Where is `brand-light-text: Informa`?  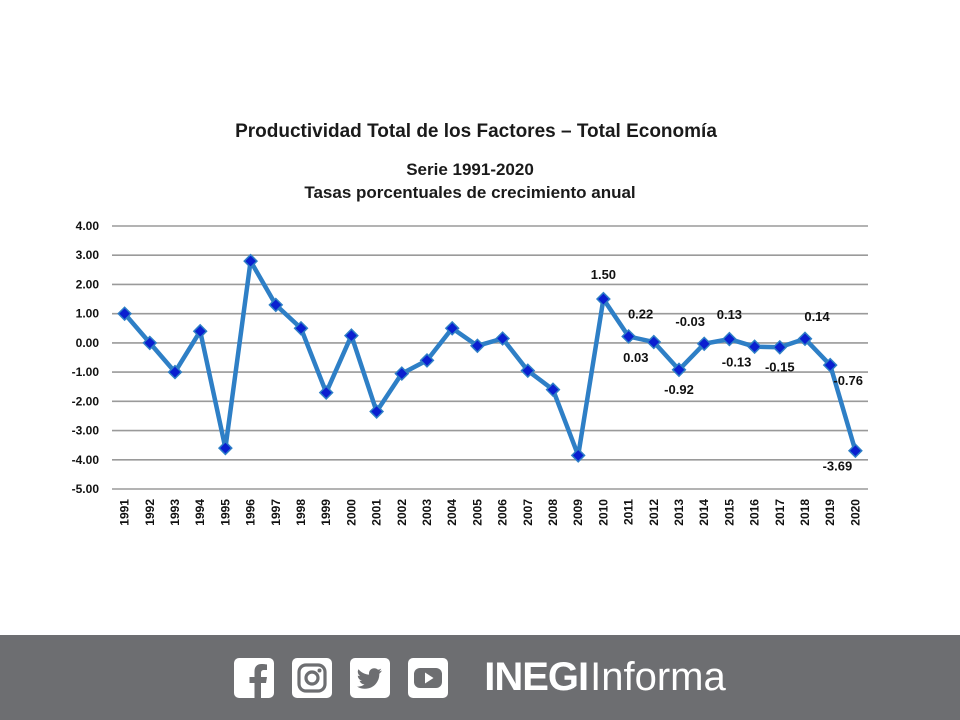
brand-light-text: Informa is located at coordinates (658, 677).